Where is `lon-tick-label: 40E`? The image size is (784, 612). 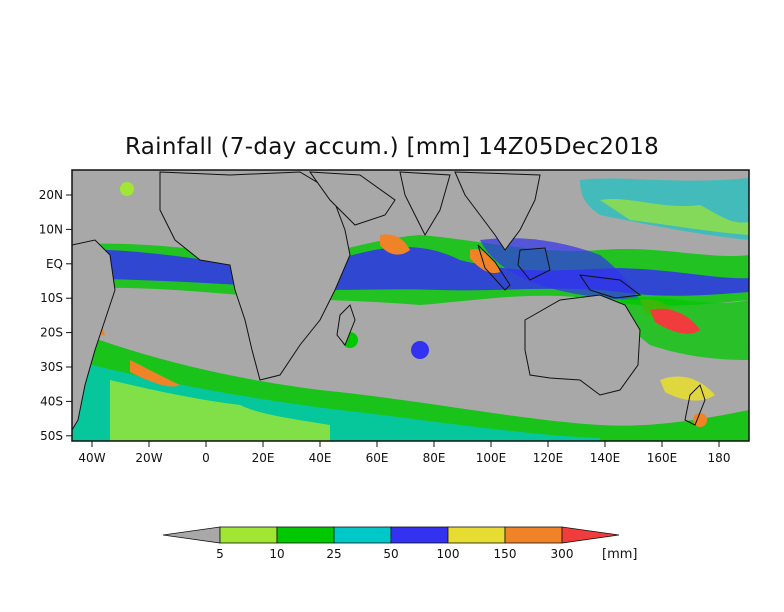 lon-tick-label: 40E is located at coordinates (320, 458).